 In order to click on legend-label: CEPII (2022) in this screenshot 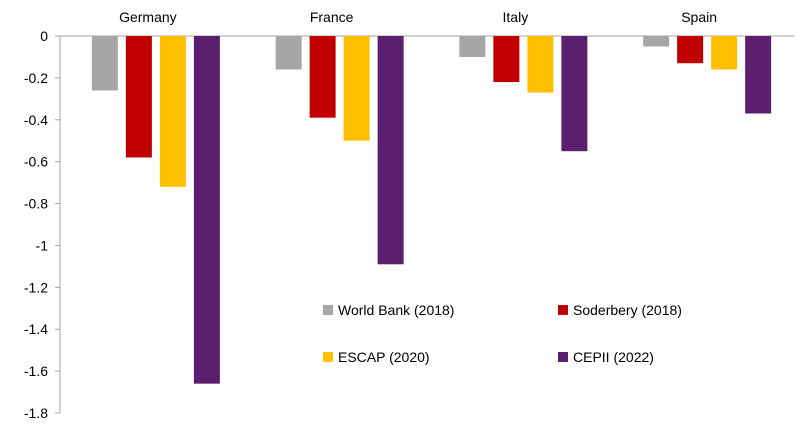, I will do `click(613, 357)`.